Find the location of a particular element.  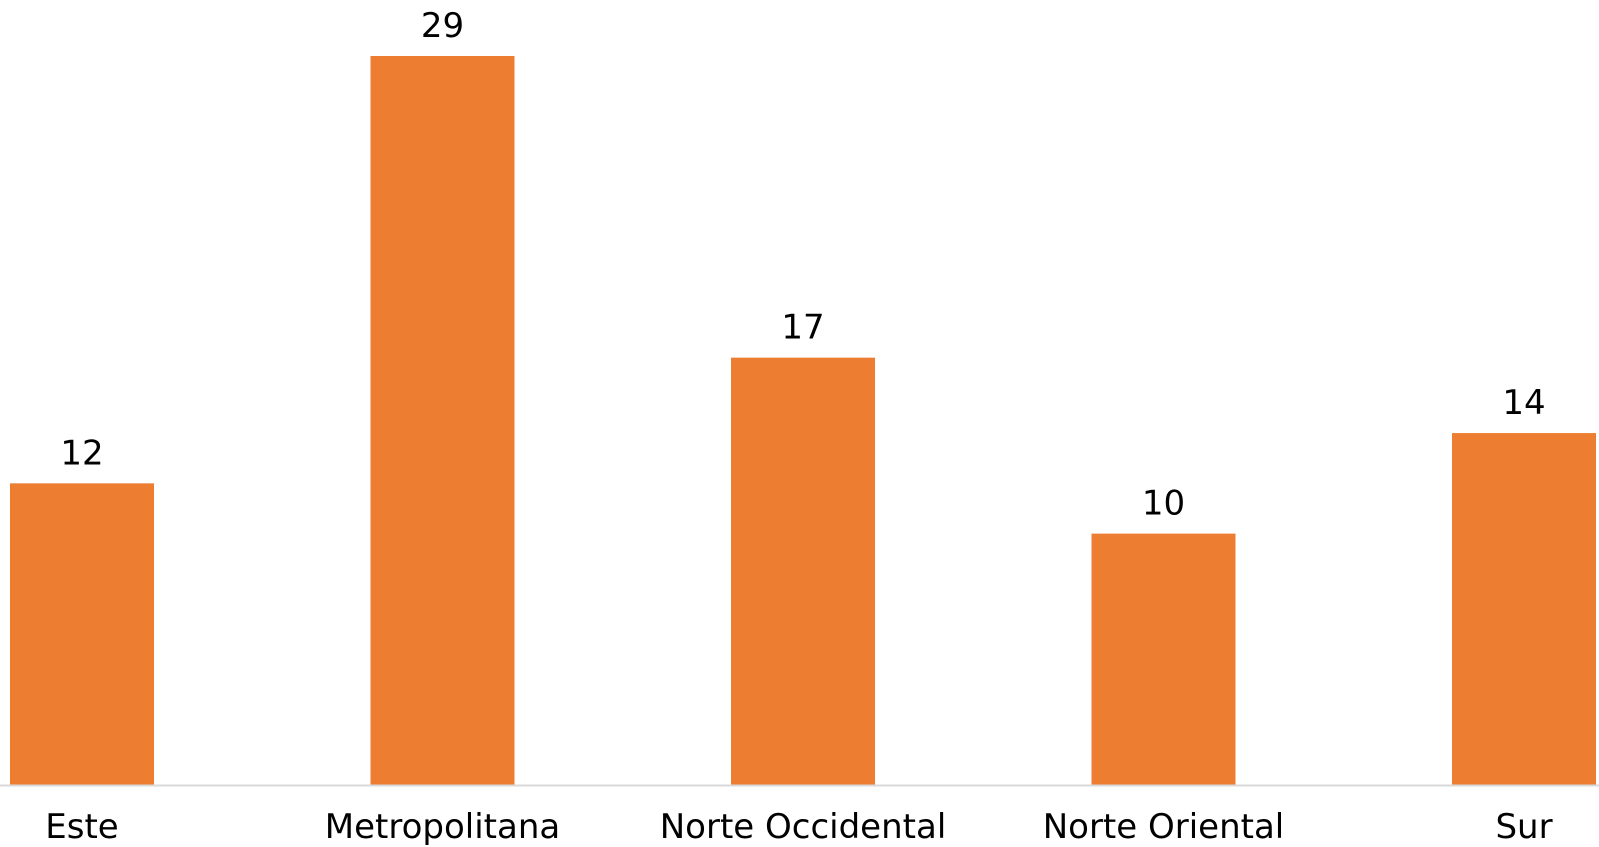

data-label-norte-oriental: 10 is located at coordinates (1163, 504).